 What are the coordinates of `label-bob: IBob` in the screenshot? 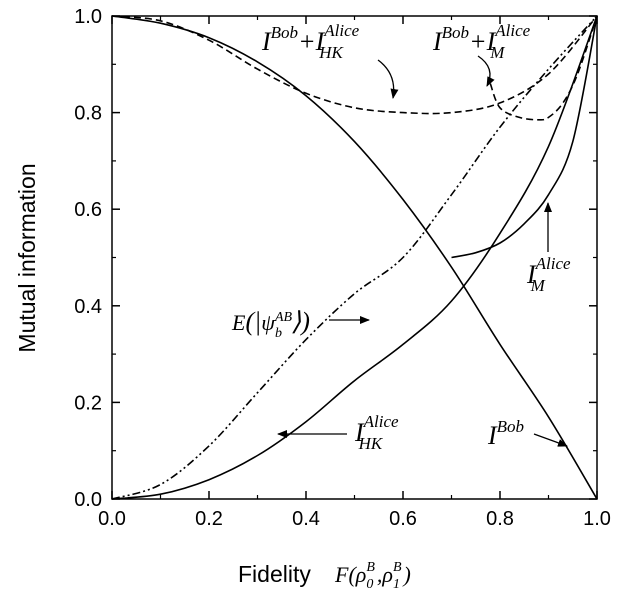 It's located at (505, 433).